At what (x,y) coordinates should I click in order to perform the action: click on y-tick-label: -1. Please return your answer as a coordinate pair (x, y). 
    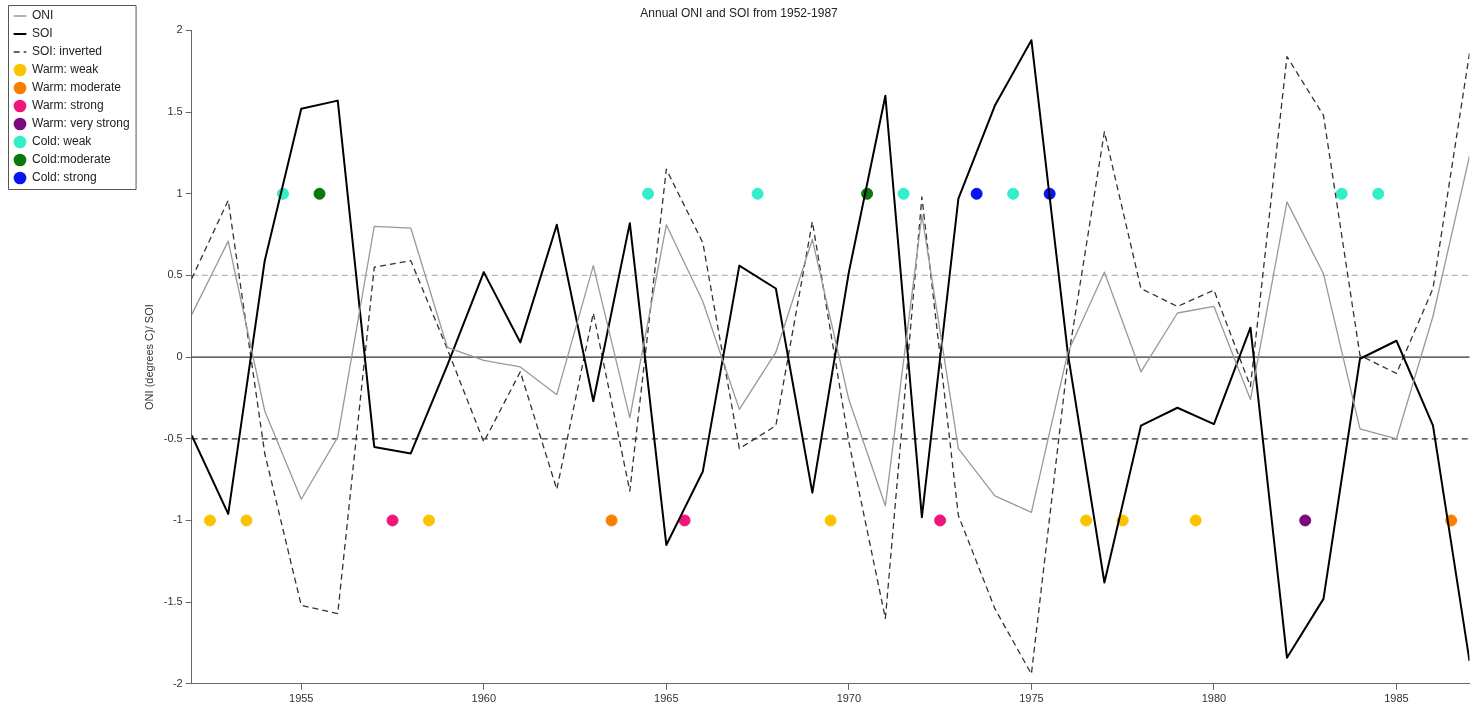
    Looking at the image, I should click on (177, 519).